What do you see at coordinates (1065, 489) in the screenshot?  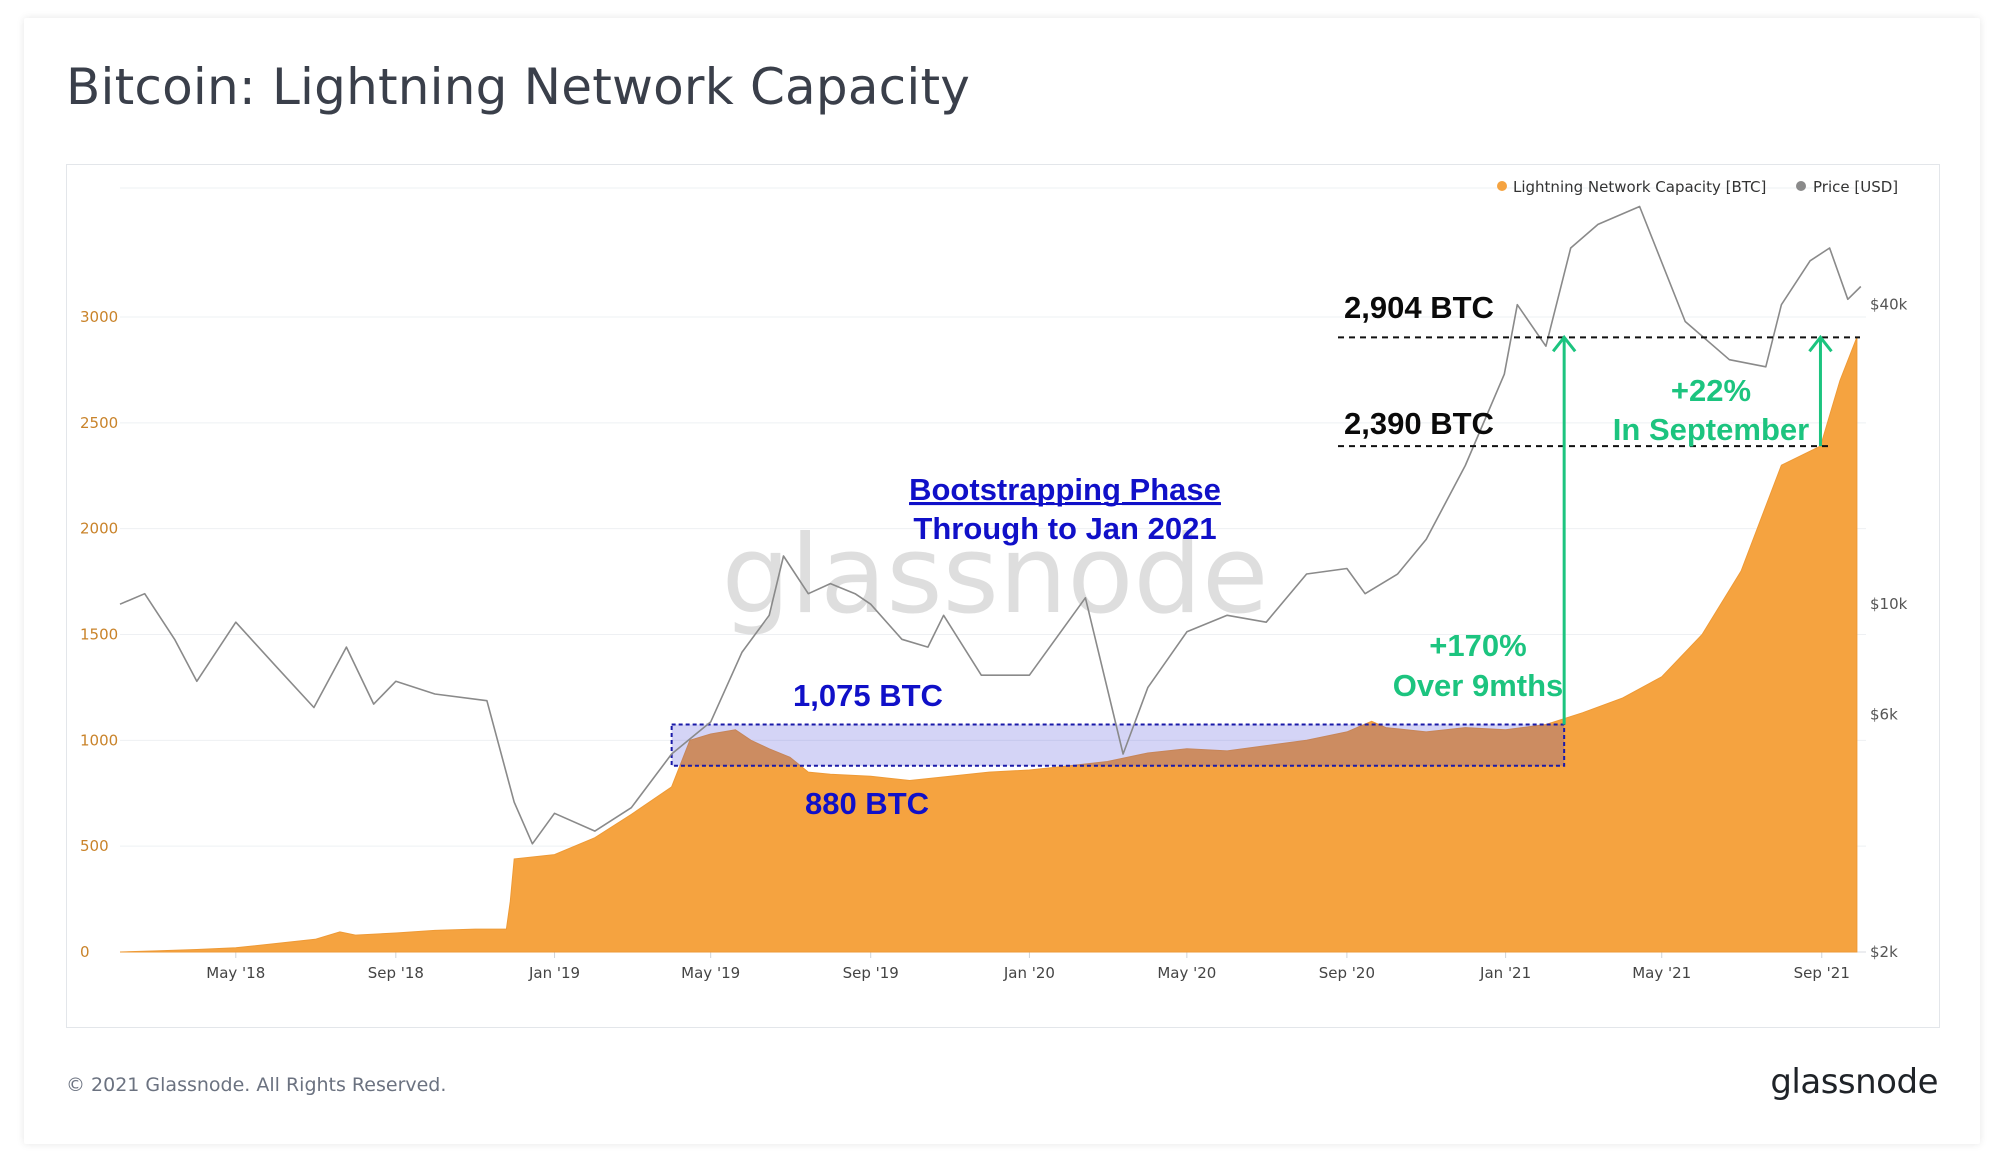 I see `bootstrap-title: Bootstrapping Phase` at bounding box center [1065, 489].